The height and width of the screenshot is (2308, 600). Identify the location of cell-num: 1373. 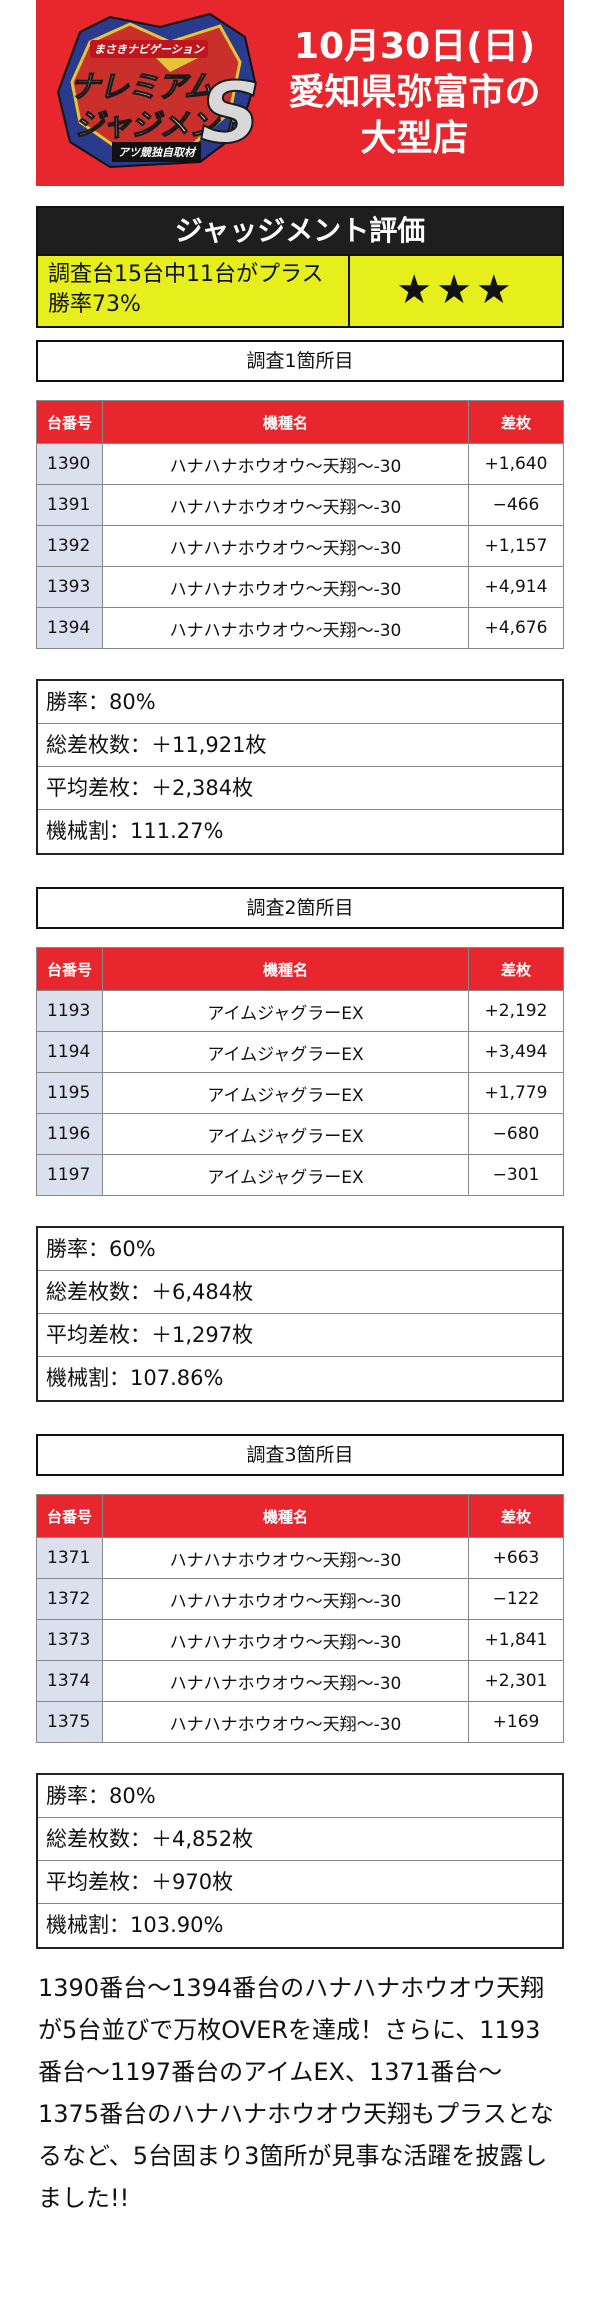
(69, 1640).